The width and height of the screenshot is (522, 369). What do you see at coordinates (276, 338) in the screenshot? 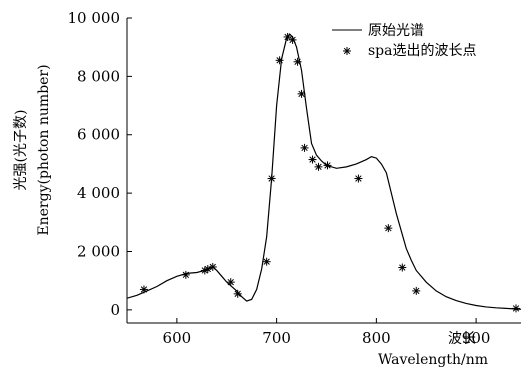
I see `x-tick-label: 700` at bounding box center [276, 338].